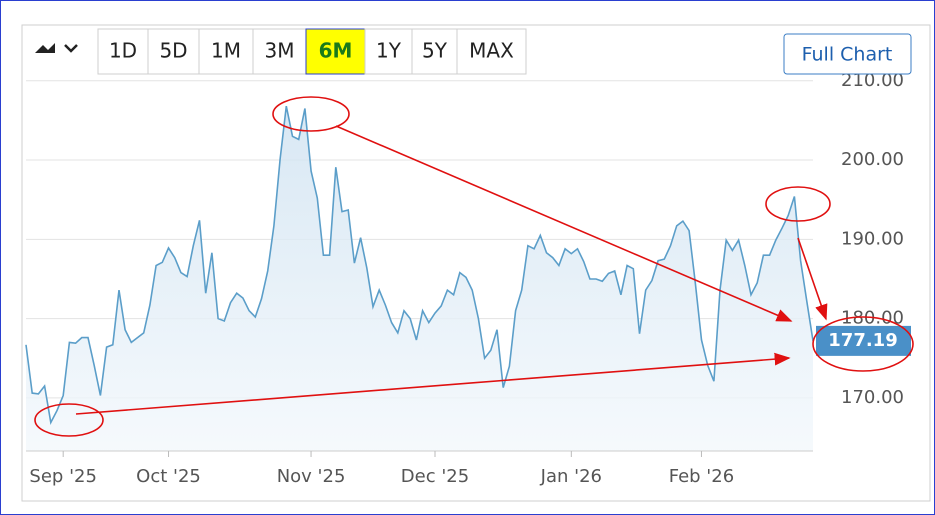 The height and width of the screenshot is (515, 935). I want to click on x-tick-label: Dec '25, so click(435, 476).